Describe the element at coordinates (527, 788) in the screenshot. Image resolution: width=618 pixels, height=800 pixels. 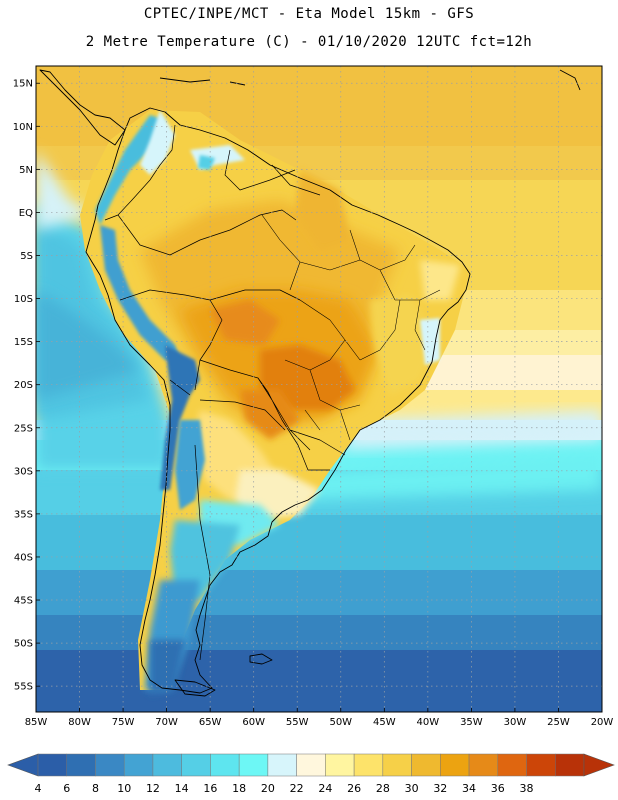
I see `colorbar-label: 38` at that location.